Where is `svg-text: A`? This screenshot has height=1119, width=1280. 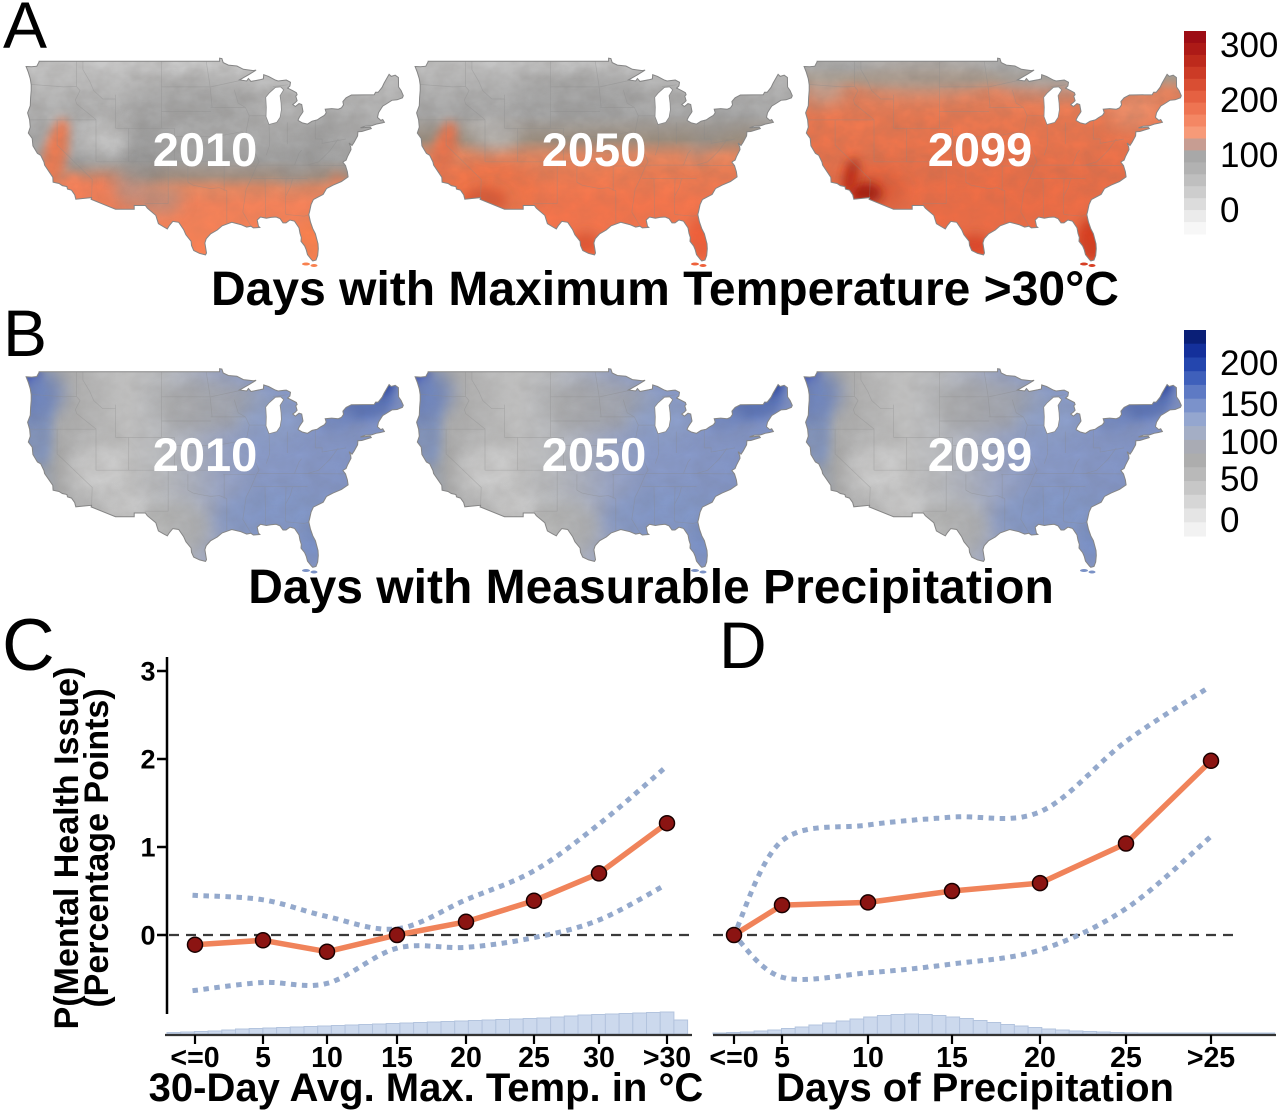
svg-text: A is located at coordinates (25, 31).